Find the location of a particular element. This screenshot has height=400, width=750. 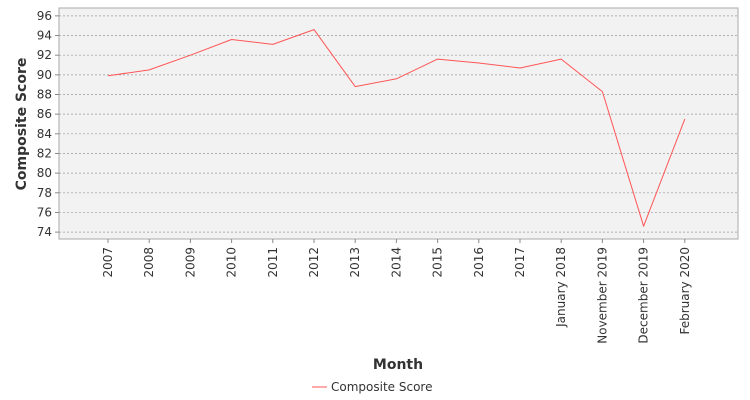

x-tick-label: 2015 is located at coordinates (438, 262).